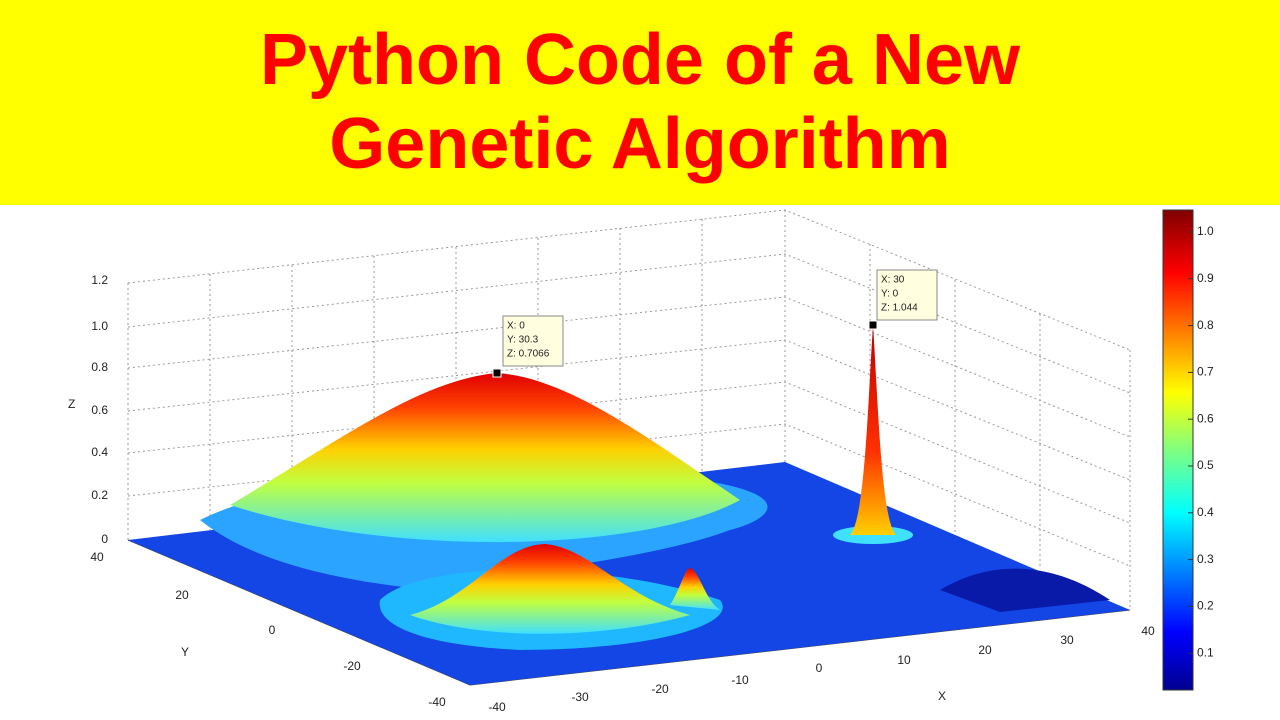 This screenshot has height=720, width=1280. What do you see at coordinates (942, 696) in the screenshot?
I see `x-axis-label: X` at bounding box center [942, 696].